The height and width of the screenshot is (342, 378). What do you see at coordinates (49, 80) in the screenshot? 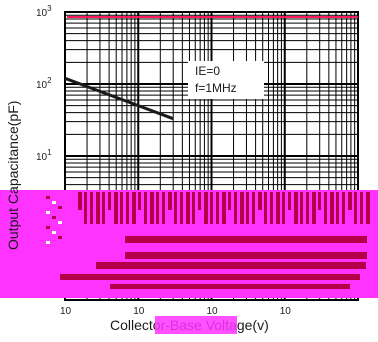
I see `y-tick-exponent: 2` at bounding box center [49, 80].